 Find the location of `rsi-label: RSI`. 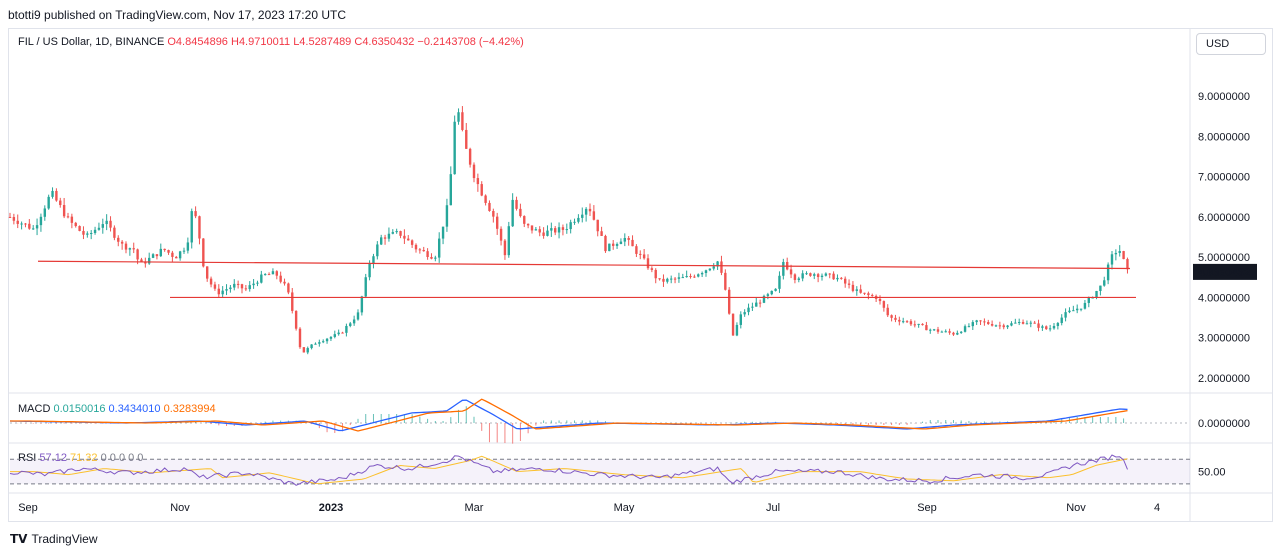

rsi-label: RSI is located at coordinates (27, 458).